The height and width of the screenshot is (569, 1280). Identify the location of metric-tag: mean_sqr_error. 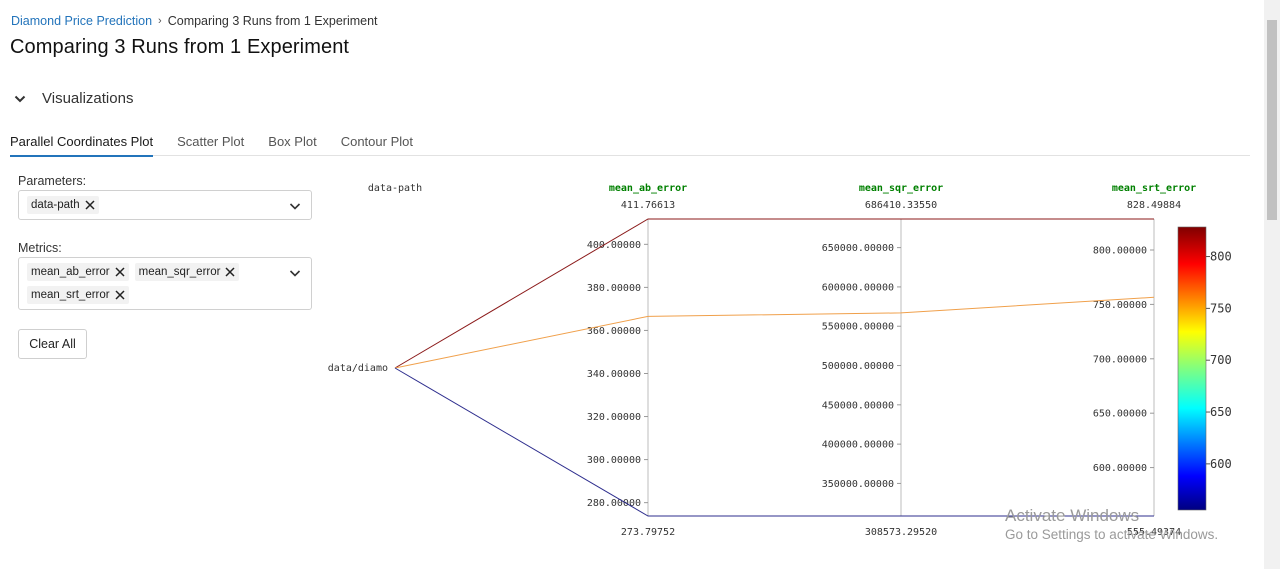
(187, 272).